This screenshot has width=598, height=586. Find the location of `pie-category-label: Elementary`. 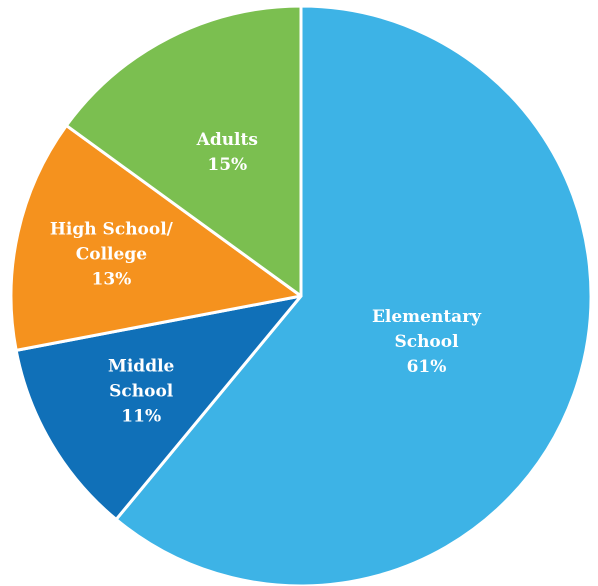

pie-category-label: Elementary is located at coordinates (427, 317).